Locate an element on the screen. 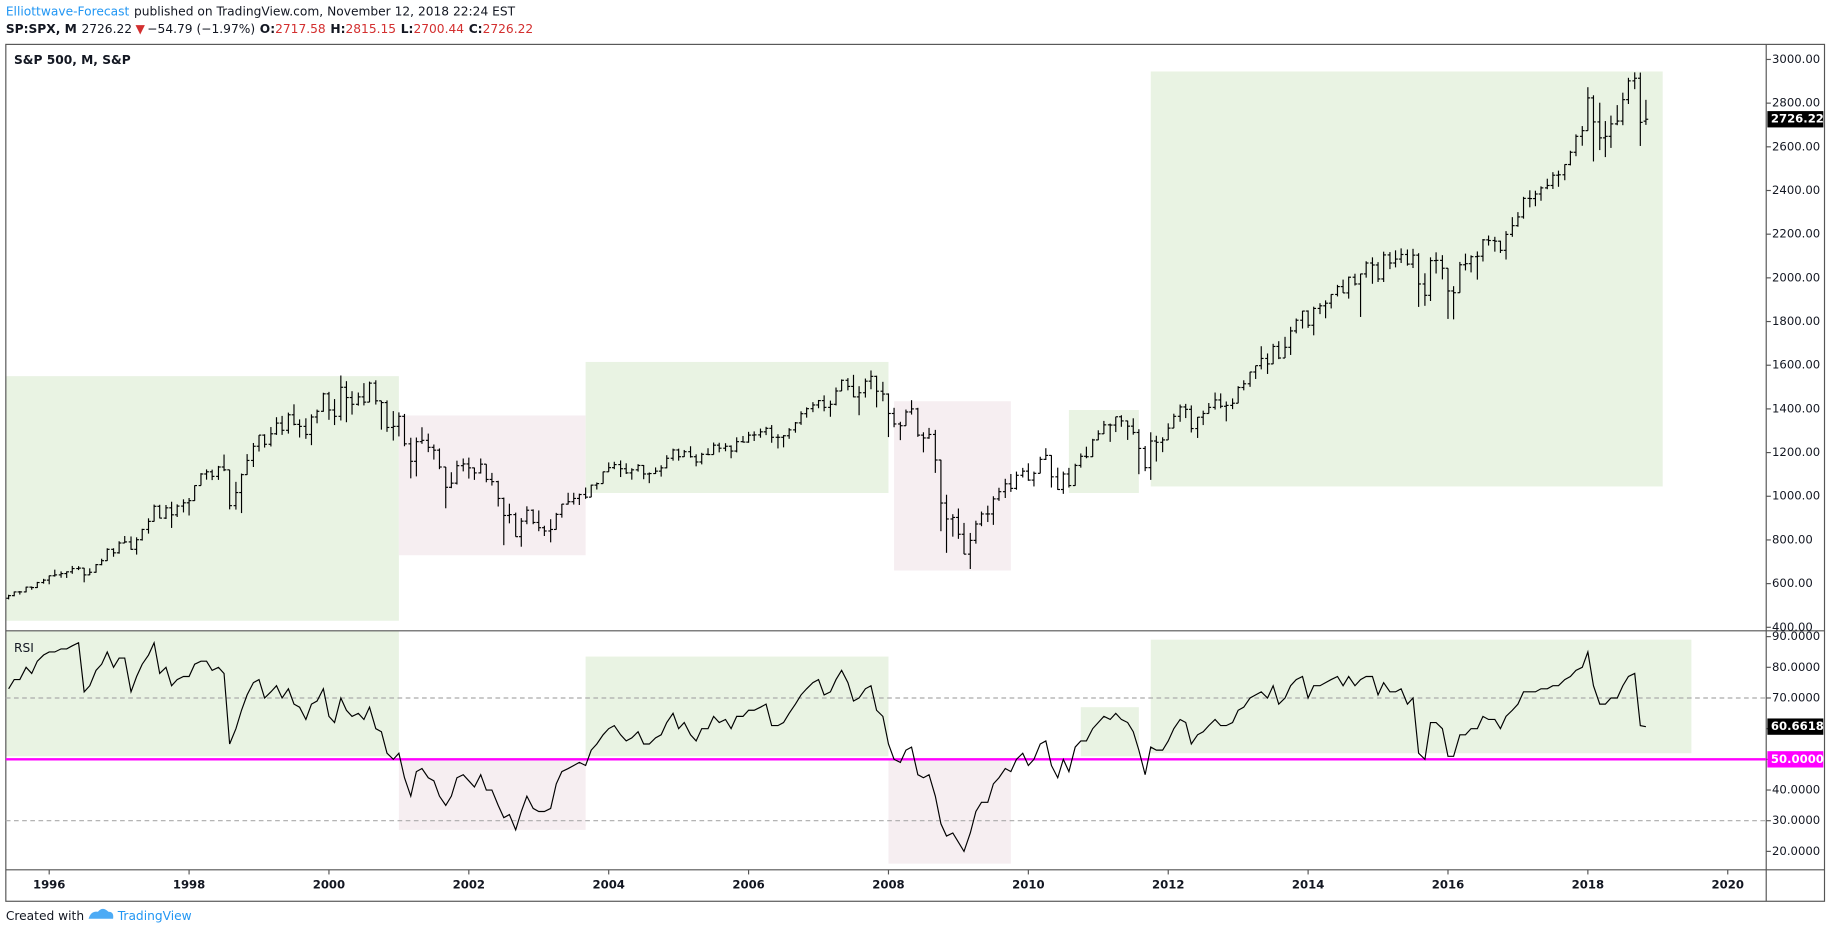 The image size is (1828, 934). y-tick-label: 2200.00 is located at coordinates (1796, 234).